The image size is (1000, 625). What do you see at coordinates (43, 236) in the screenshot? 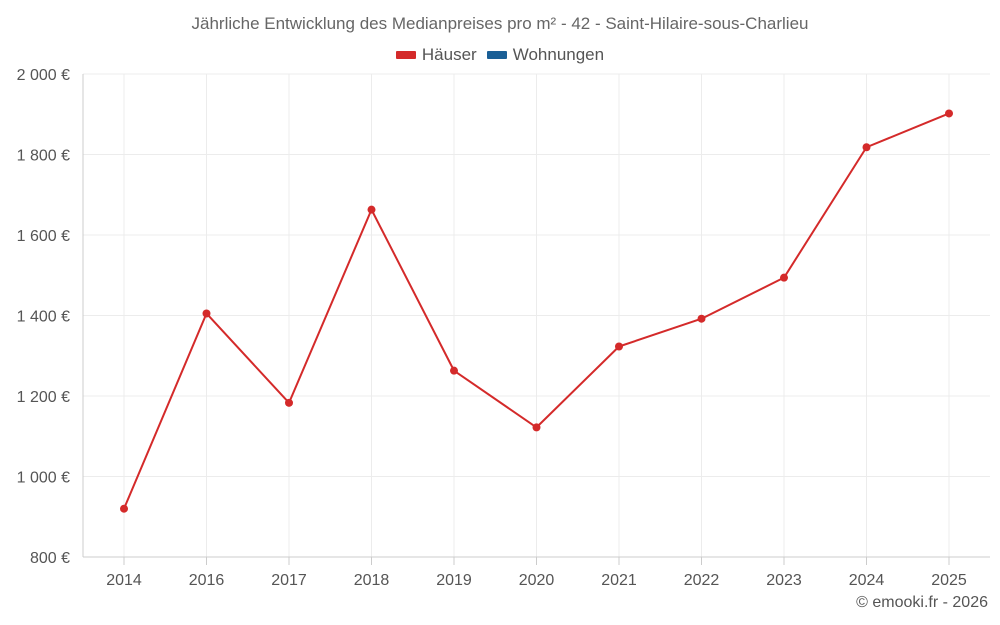
I see `y-tick-label: 1 600 €` at bounding box center [43, 236].